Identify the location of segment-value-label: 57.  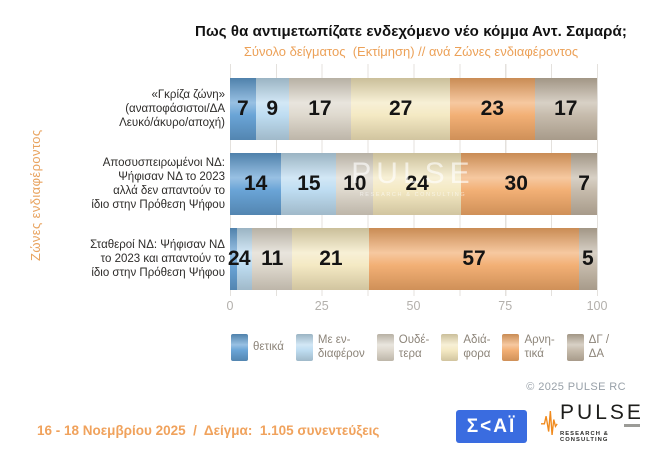
(474, 258).